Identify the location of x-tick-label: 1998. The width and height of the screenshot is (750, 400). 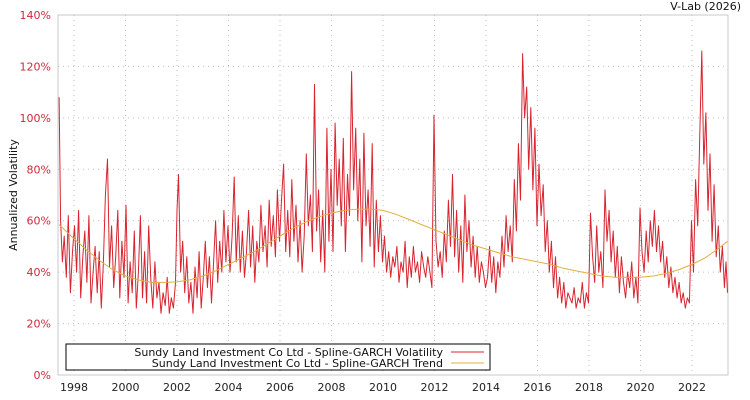
(74, 387).